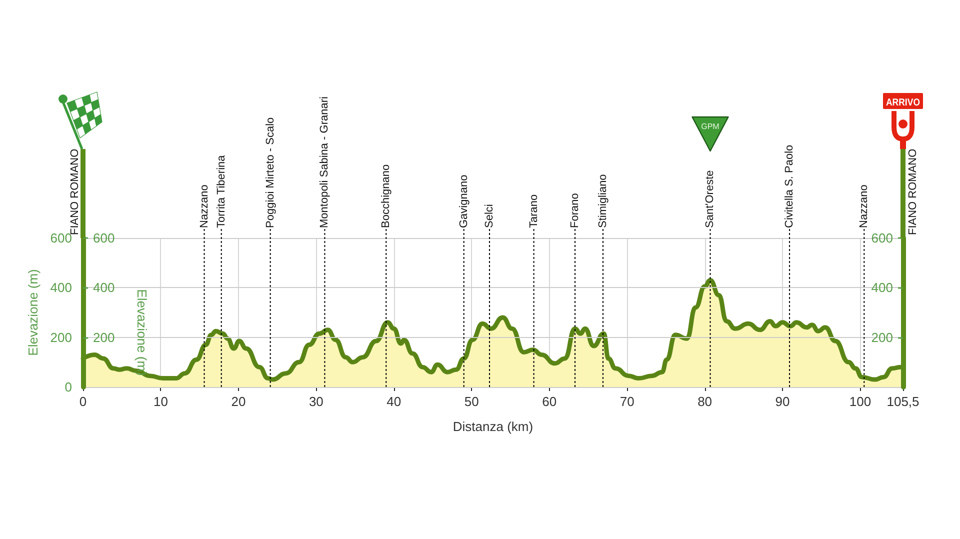 This screenshot has width=960, height=539. Describe the element at coordinates (490, 216) in the screenshot. I see `ref-line-label: Selci` at that location.